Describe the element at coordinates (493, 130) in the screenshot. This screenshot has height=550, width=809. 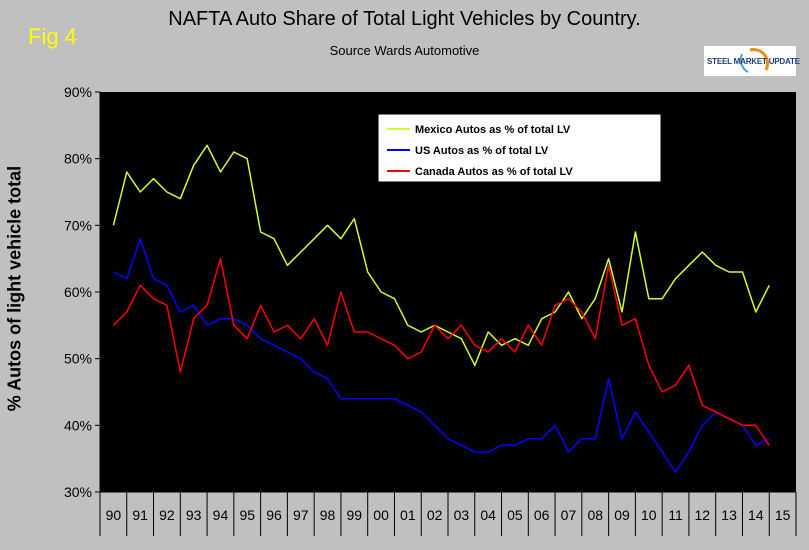
I see `legend-label: Mexico Autos as % of total LV` at that location.